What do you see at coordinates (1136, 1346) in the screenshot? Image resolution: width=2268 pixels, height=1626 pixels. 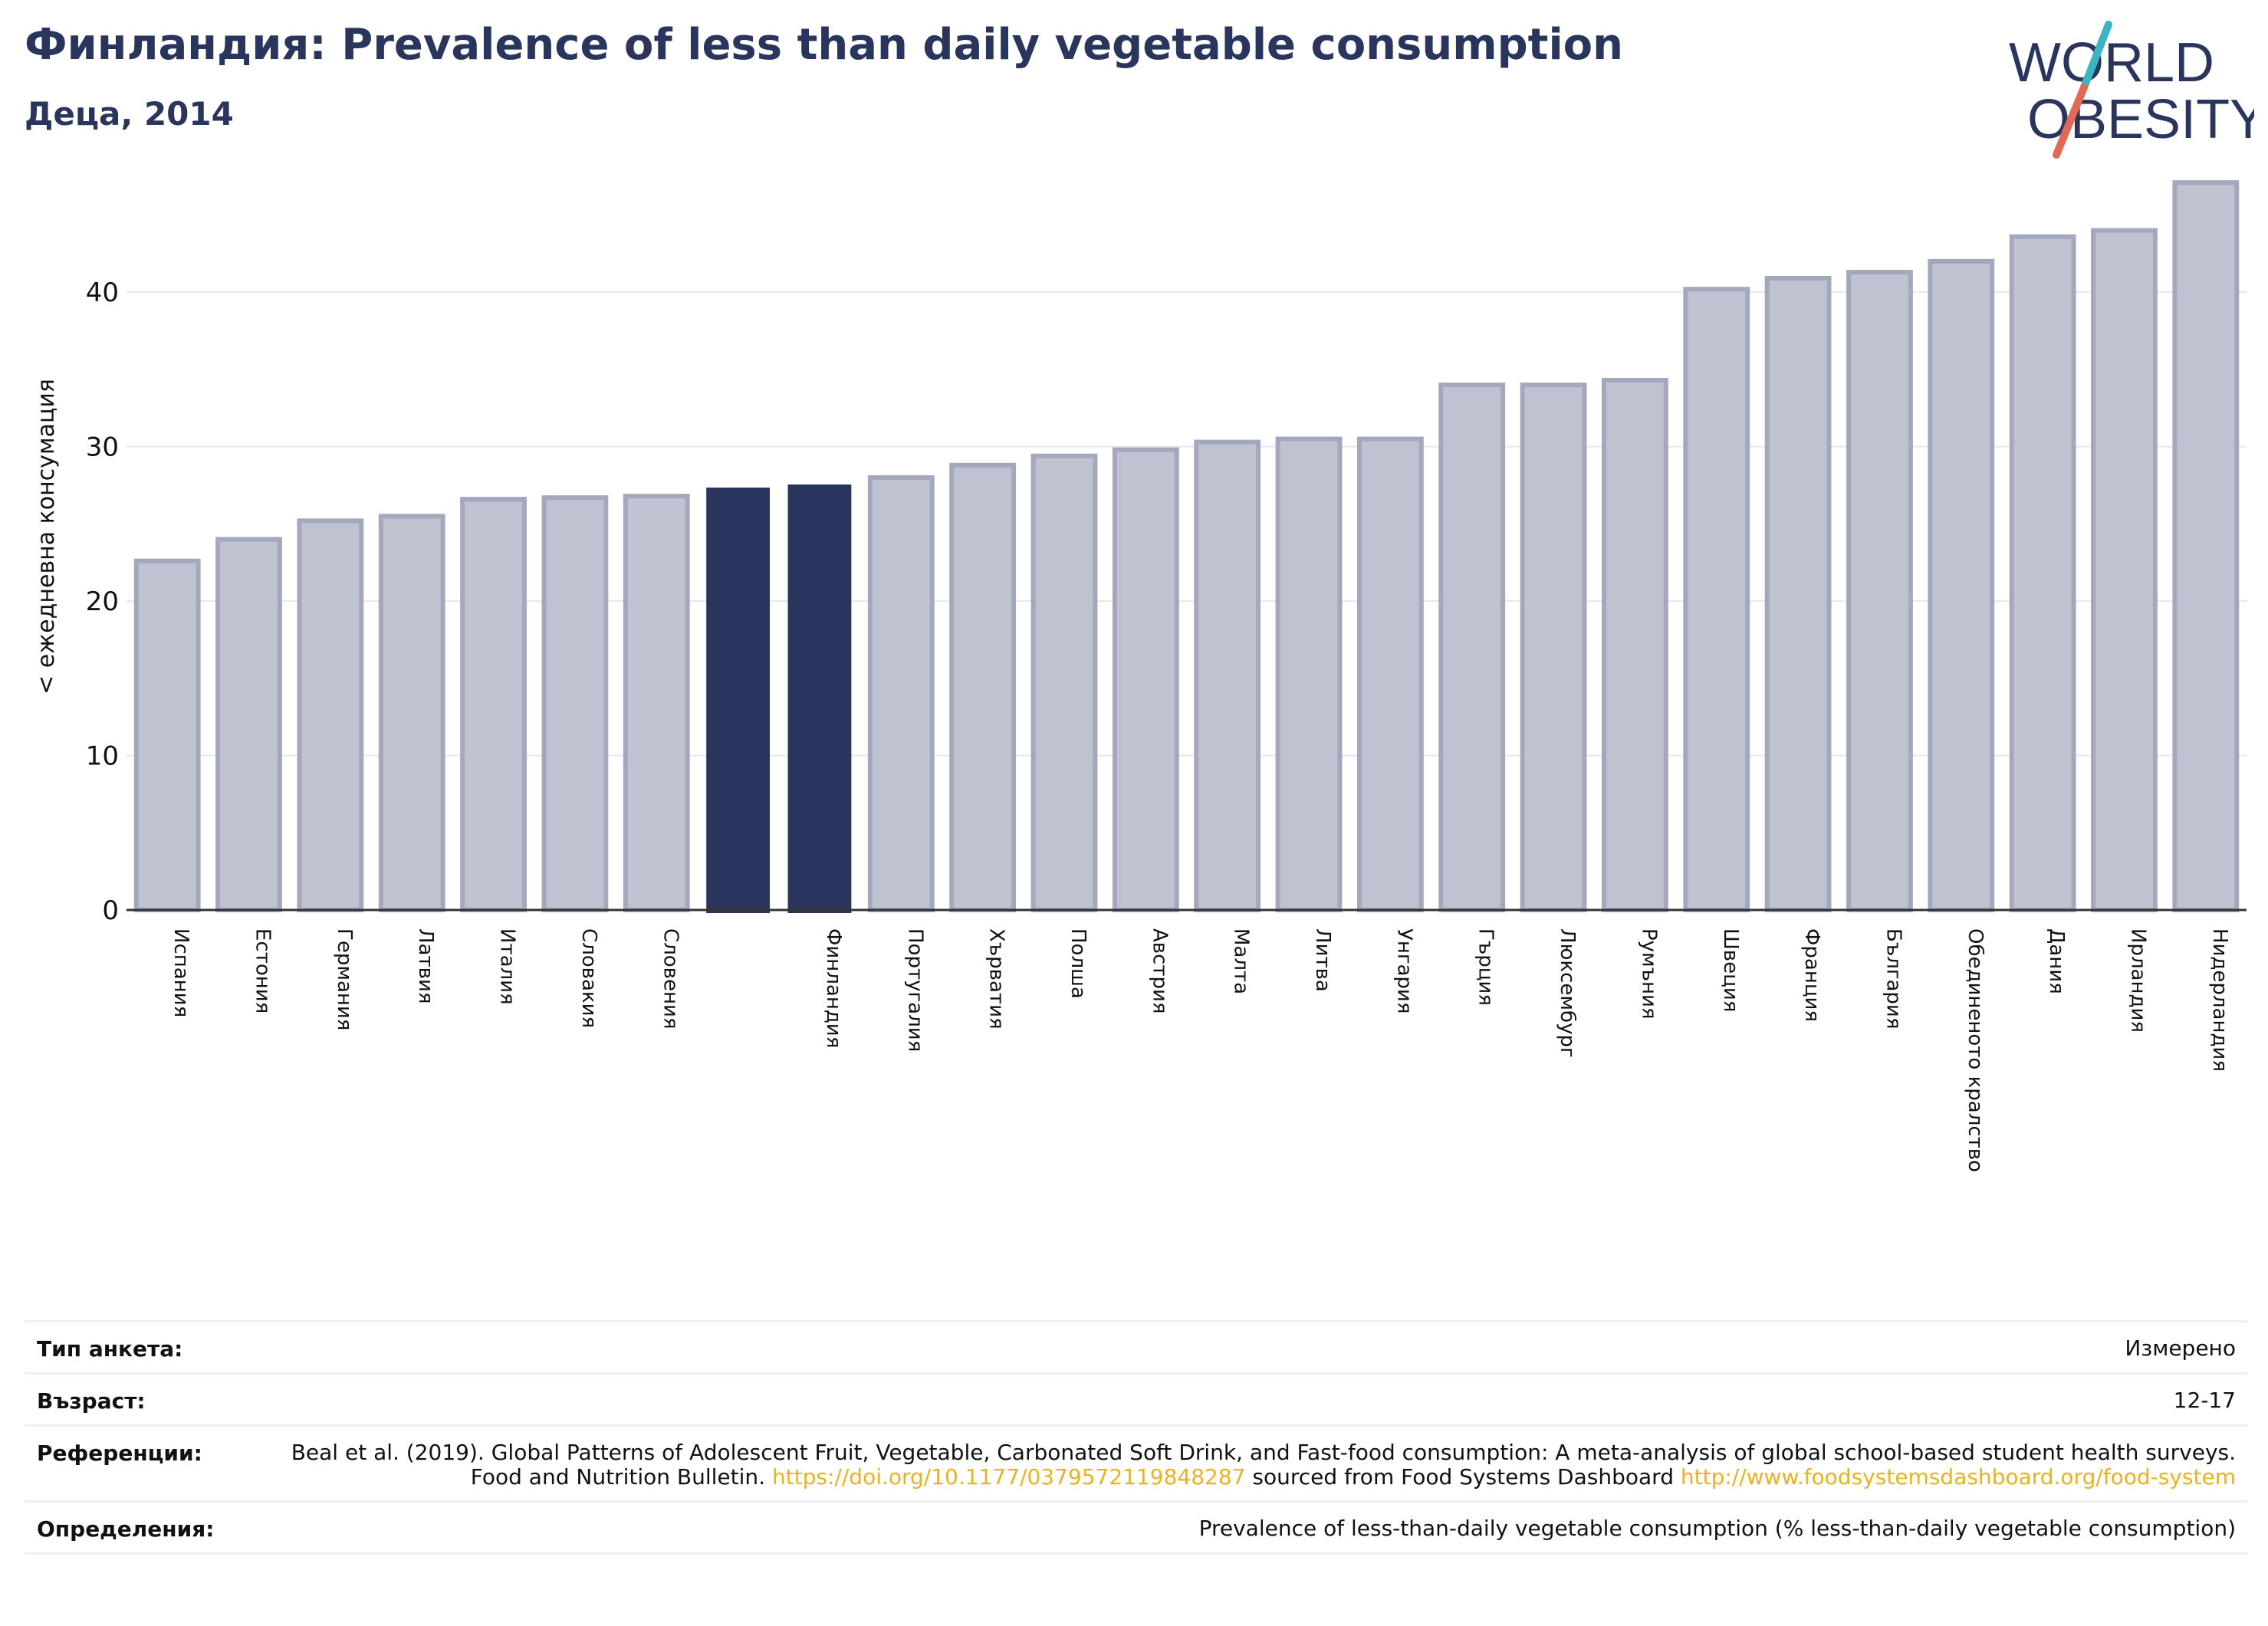 I see `meta-row-survey-type: Тип анкета: Измерено` at bounding box center [1136, 1346].